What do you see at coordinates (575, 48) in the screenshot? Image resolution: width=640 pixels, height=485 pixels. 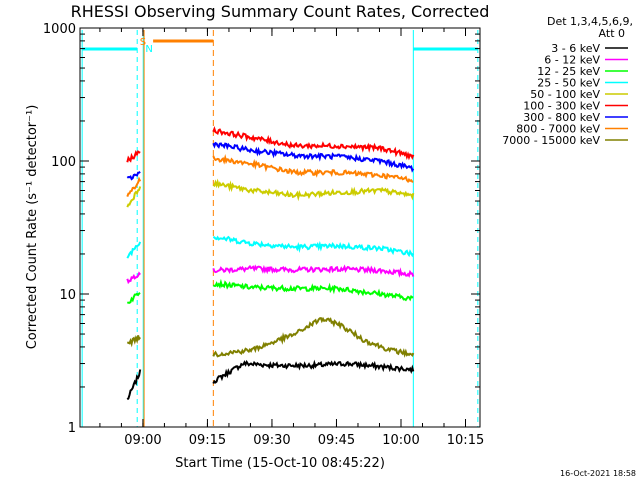 I see `legend-entry-label: 3 - 6 keV` at bounding box center [575, 48].